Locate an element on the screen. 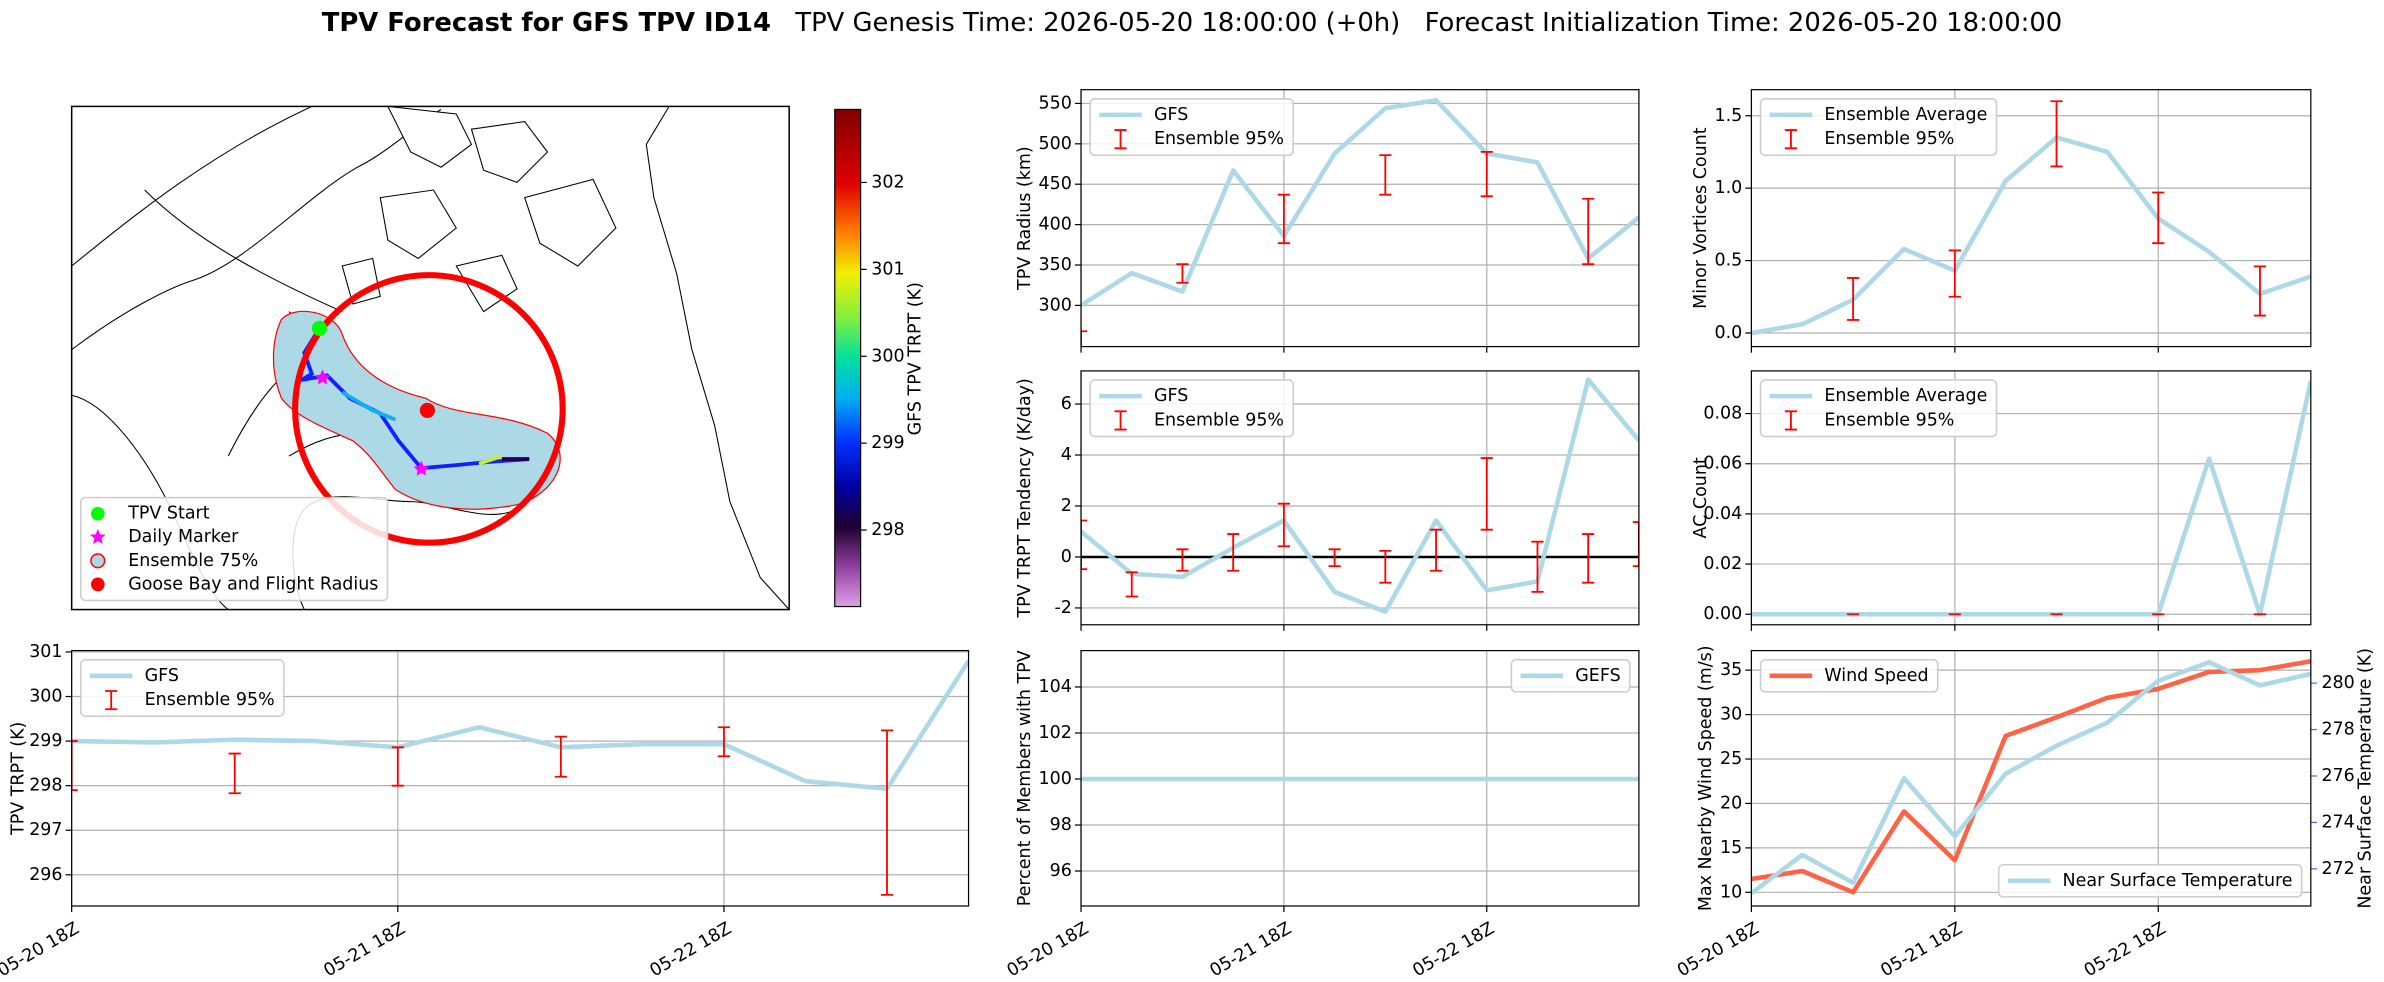  y-tick-label: 0.00 is located at coordinates (1722, 614).